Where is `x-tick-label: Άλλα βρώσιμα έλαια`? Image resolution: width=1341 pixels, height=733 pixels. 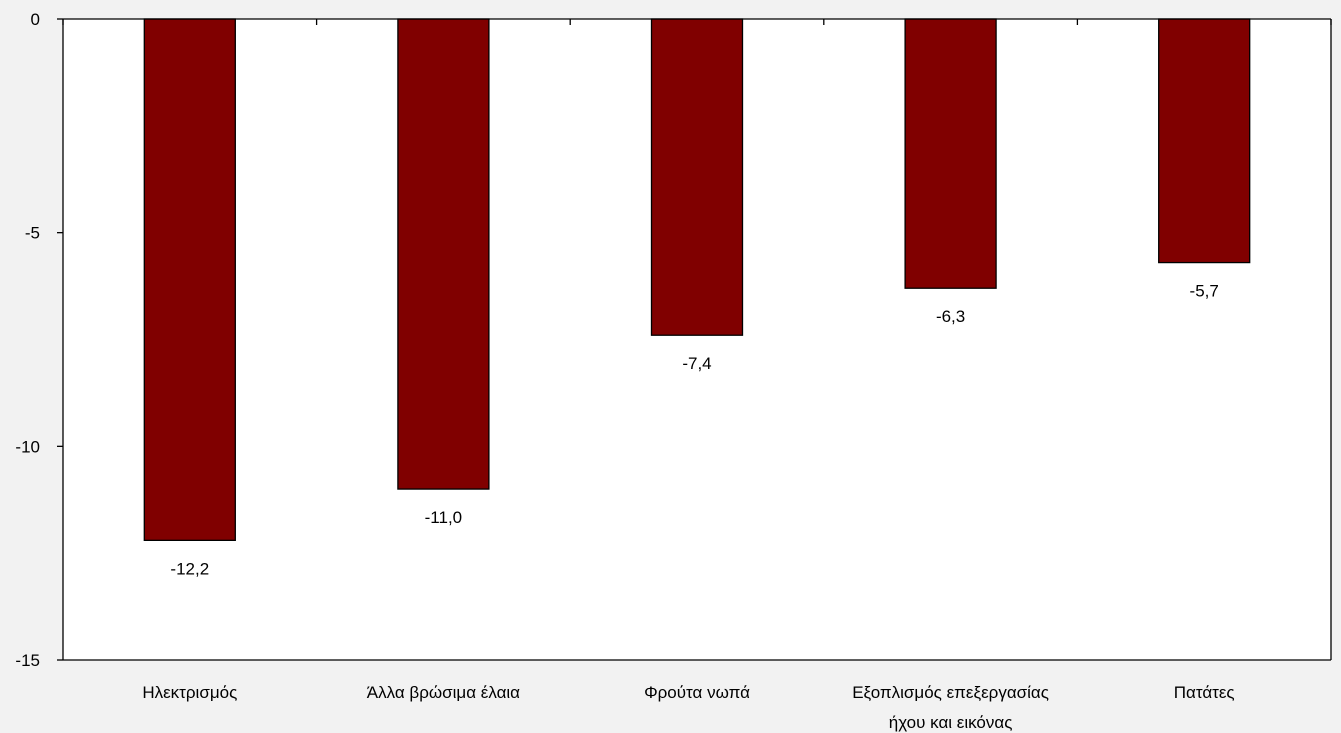
x-tick-label: Άλλα βρώσιμα έλαια is located at coordinates (443, 692).